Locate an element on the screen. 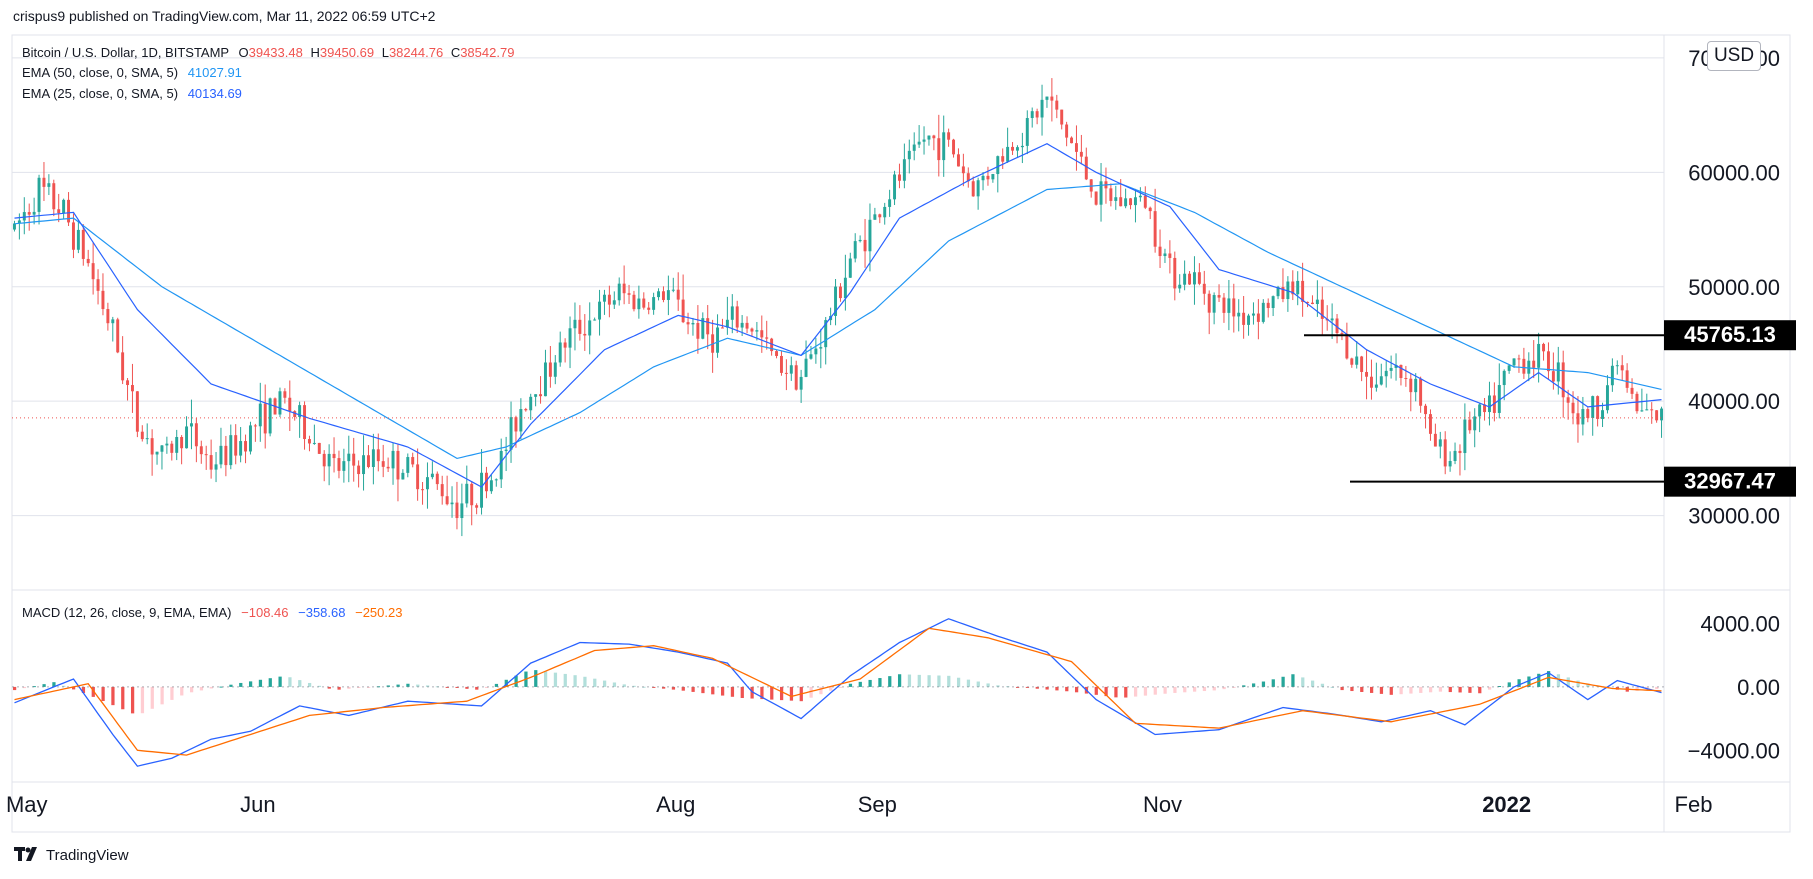 The image size is (1813, 879). currency-badge: USD is located at coordinates (1734, 56).